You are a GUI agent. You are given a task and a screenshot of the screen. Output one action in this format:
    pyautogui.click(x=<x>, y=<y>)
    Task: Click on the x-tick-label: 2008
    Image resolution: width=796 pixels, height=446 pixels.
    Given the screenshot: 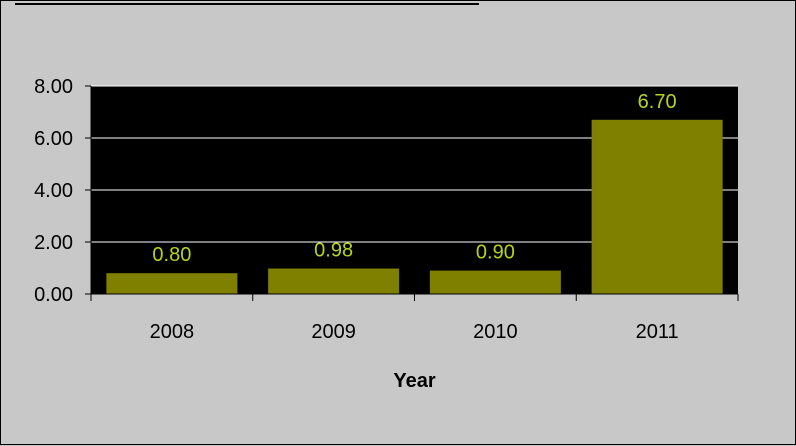 What is the action you would take?
    pyautogui.click(x=172, y=332)
    